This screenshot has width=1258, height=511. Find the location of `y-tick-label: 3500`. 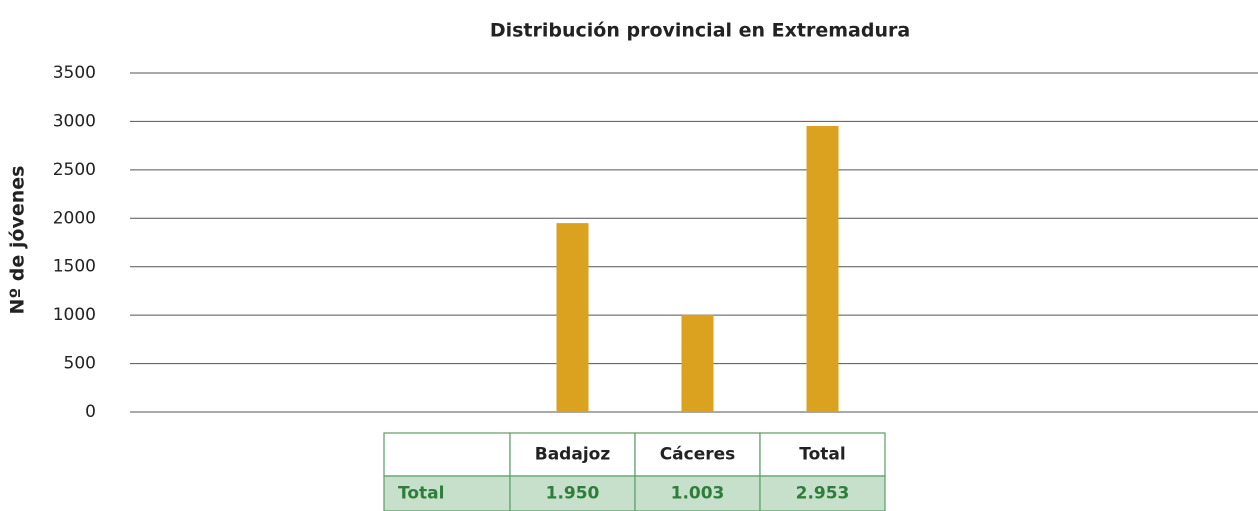

y-tick-label: 3500 is located at coordinates (74, 73).